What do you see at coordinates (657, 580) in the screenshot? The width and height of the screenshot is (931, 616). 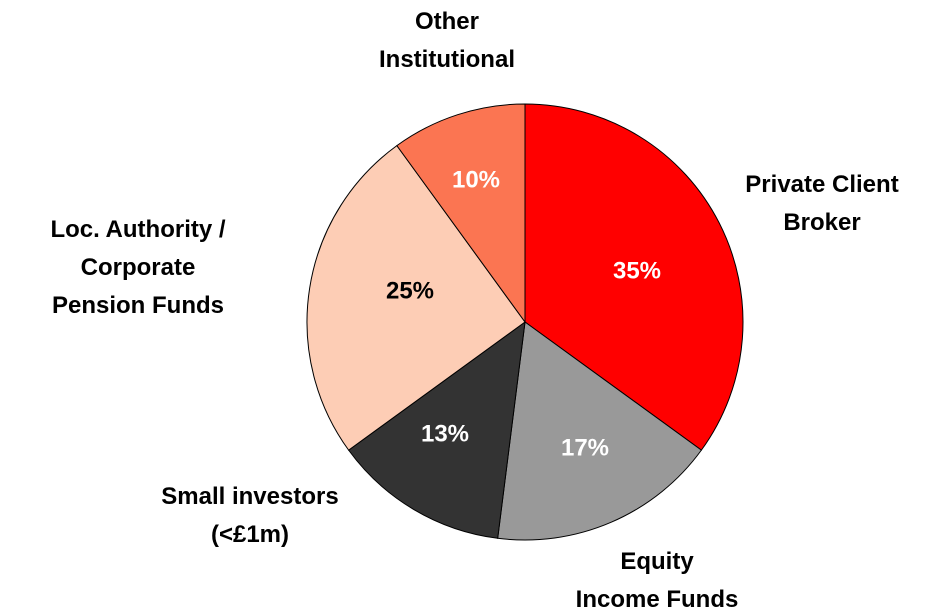 I see `category-label: Equity Income Funds` at bounding box center [657, 580].